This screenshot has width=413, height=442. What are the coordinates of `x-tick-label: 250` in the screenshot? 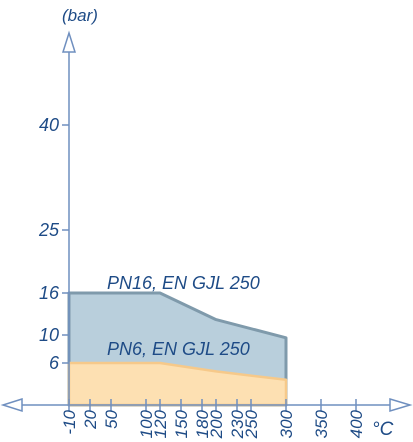 It's located at (251, 424).